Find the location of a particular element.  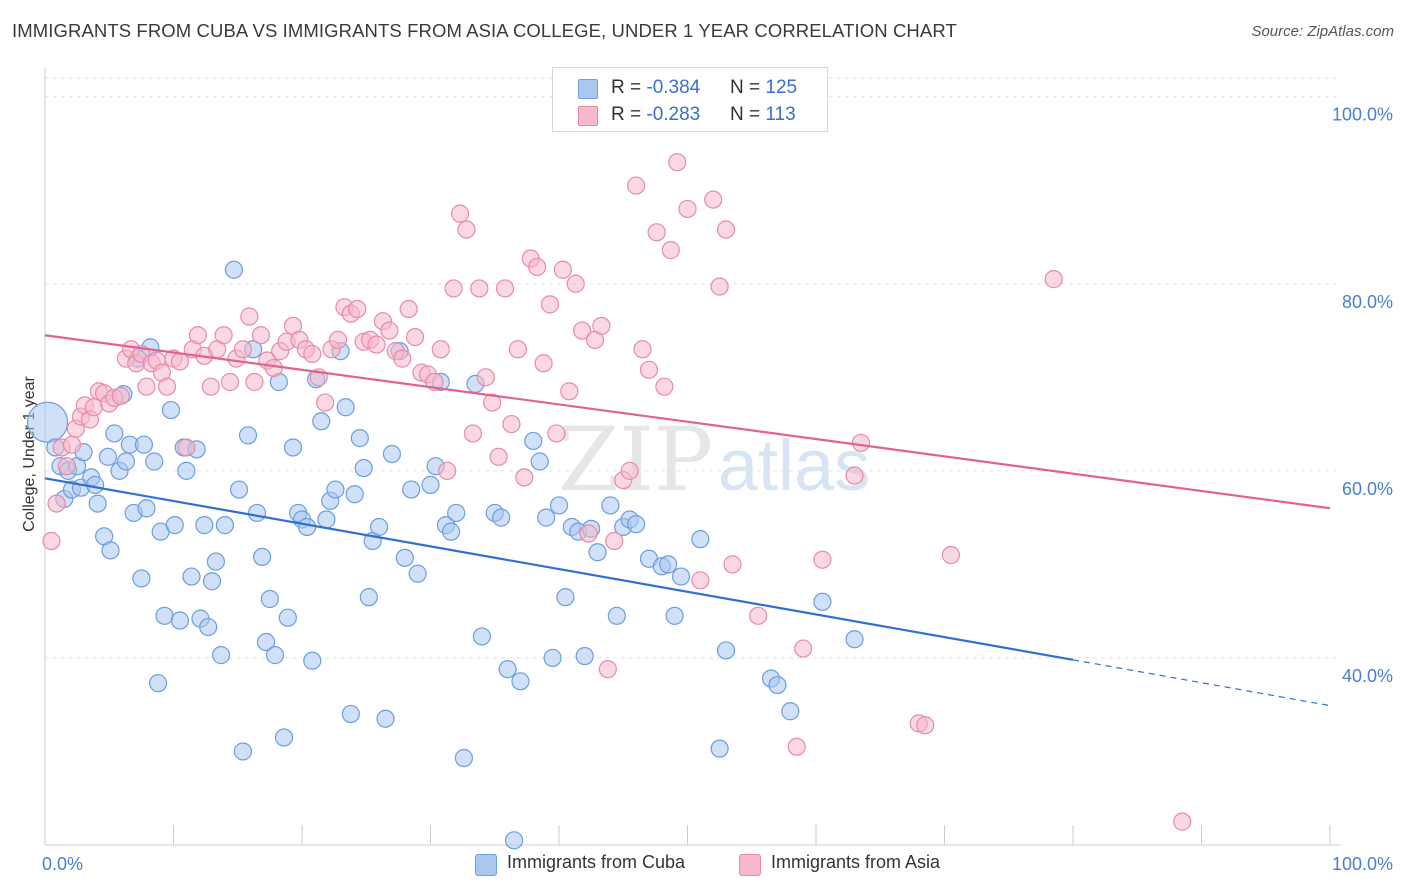

stats-legend: R = -0.384 N = 125 R = -0.283 N = 113 is located at coordinates (690, 99).